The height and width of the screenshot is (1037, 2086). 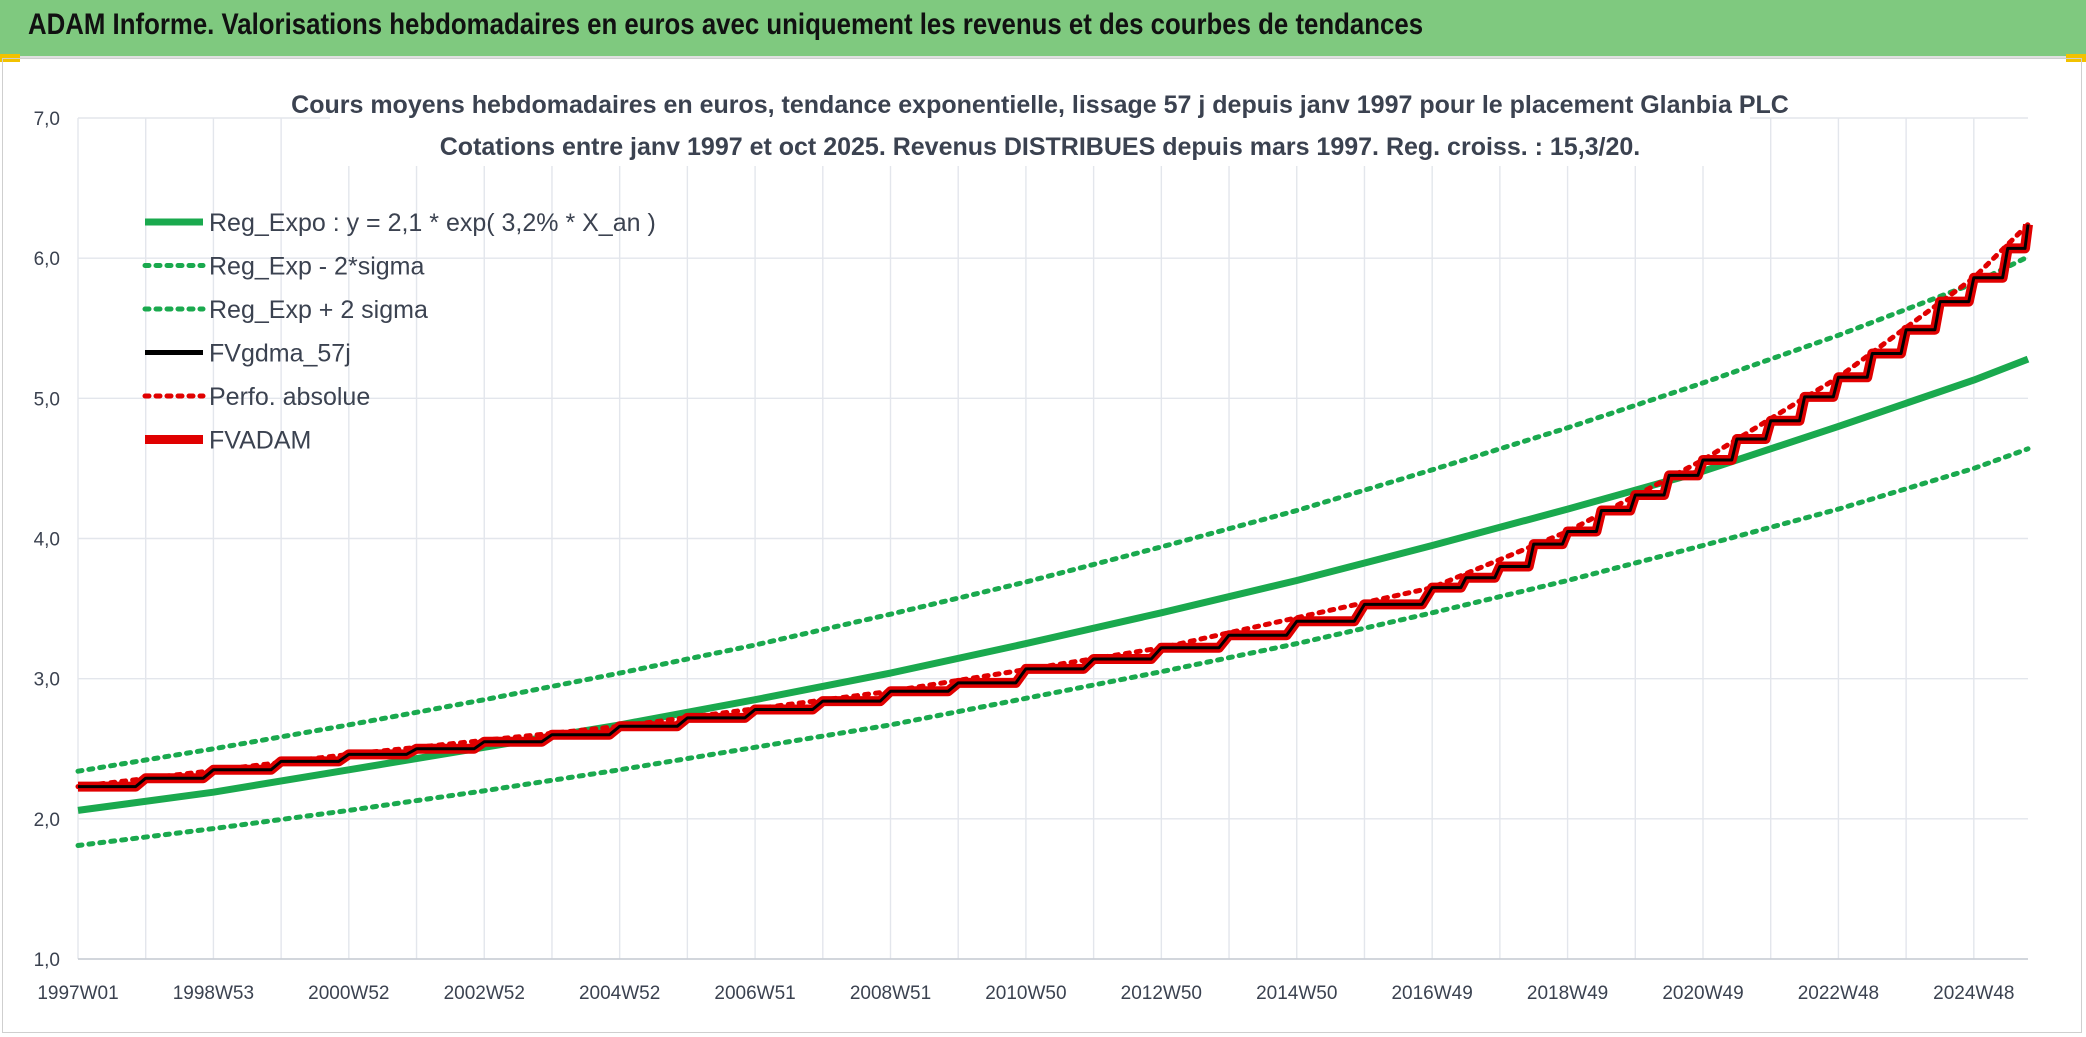 What do you see at coordinates (47, 119) in the screenshot?
I see `y-tick-label: 7,0` at bounding box center [47, 119].